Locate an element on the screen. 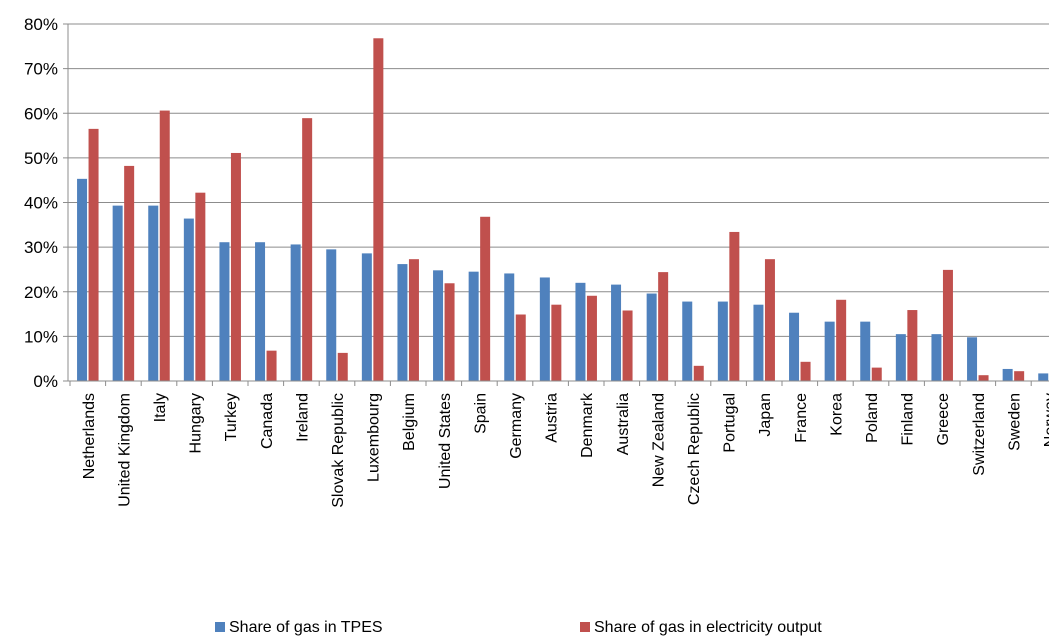 The width and height of the screenshot is (1049, 643). x-tick-label: Belgium is located at coordinates (409, 422).